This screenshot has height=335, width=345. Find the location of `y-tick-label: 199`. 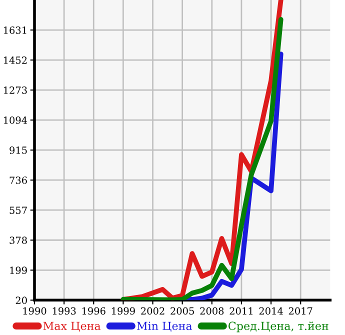

y-tick-label: 199 is located at coordinates (18, 270).